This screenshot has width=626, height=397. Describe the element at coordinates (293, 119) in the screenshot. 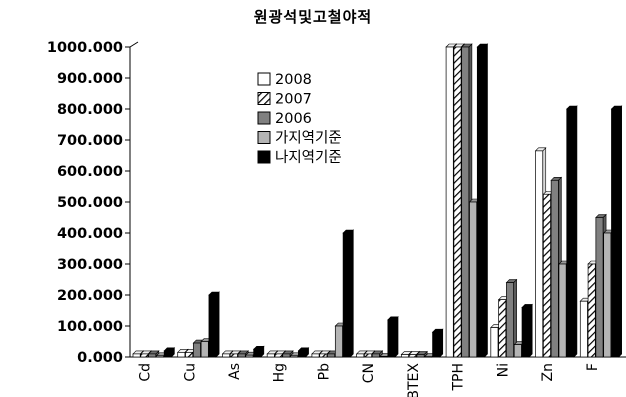

I see `legend-label: 2006` at that location.